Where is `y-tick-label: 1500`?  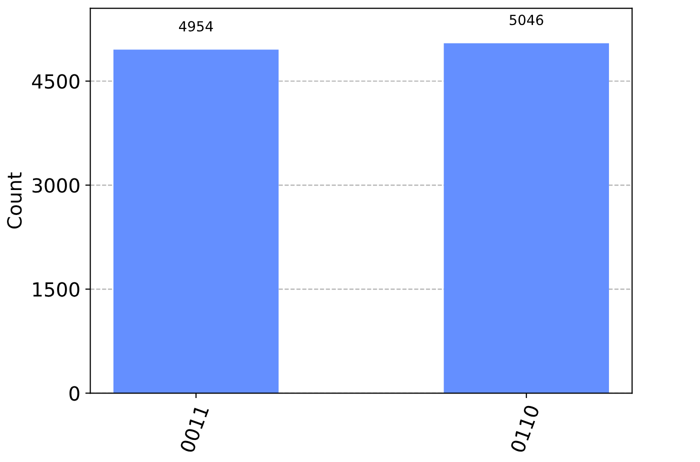
y-tick-label: 1500 is located at coordinates (56, 289).